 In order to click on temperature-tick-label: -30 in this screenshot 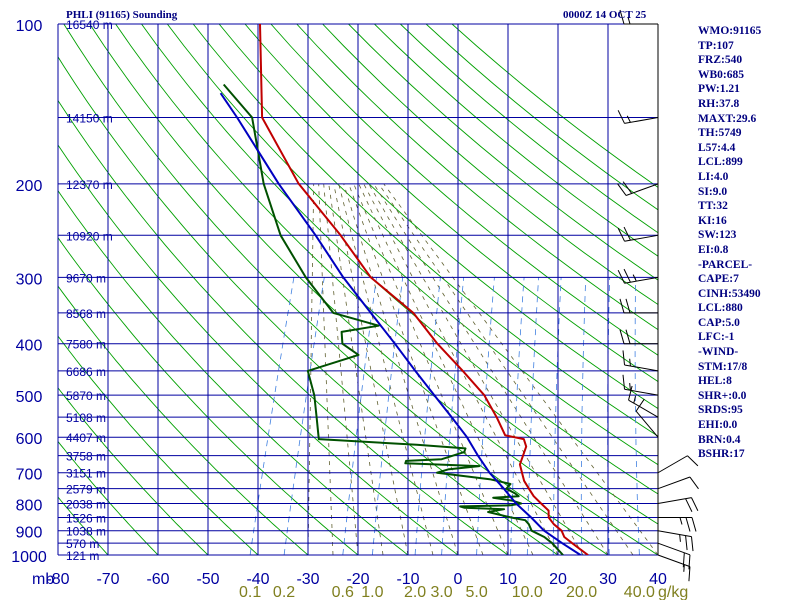, I will do `click(307, 579)`.